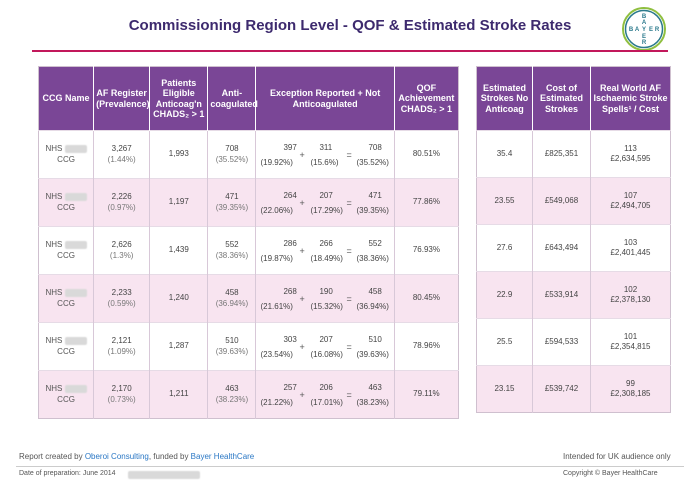  What do you see at coordinates (232, 149) in the screenshot?
I see `anticoag-count: 708` at bounding box center [232, 149].